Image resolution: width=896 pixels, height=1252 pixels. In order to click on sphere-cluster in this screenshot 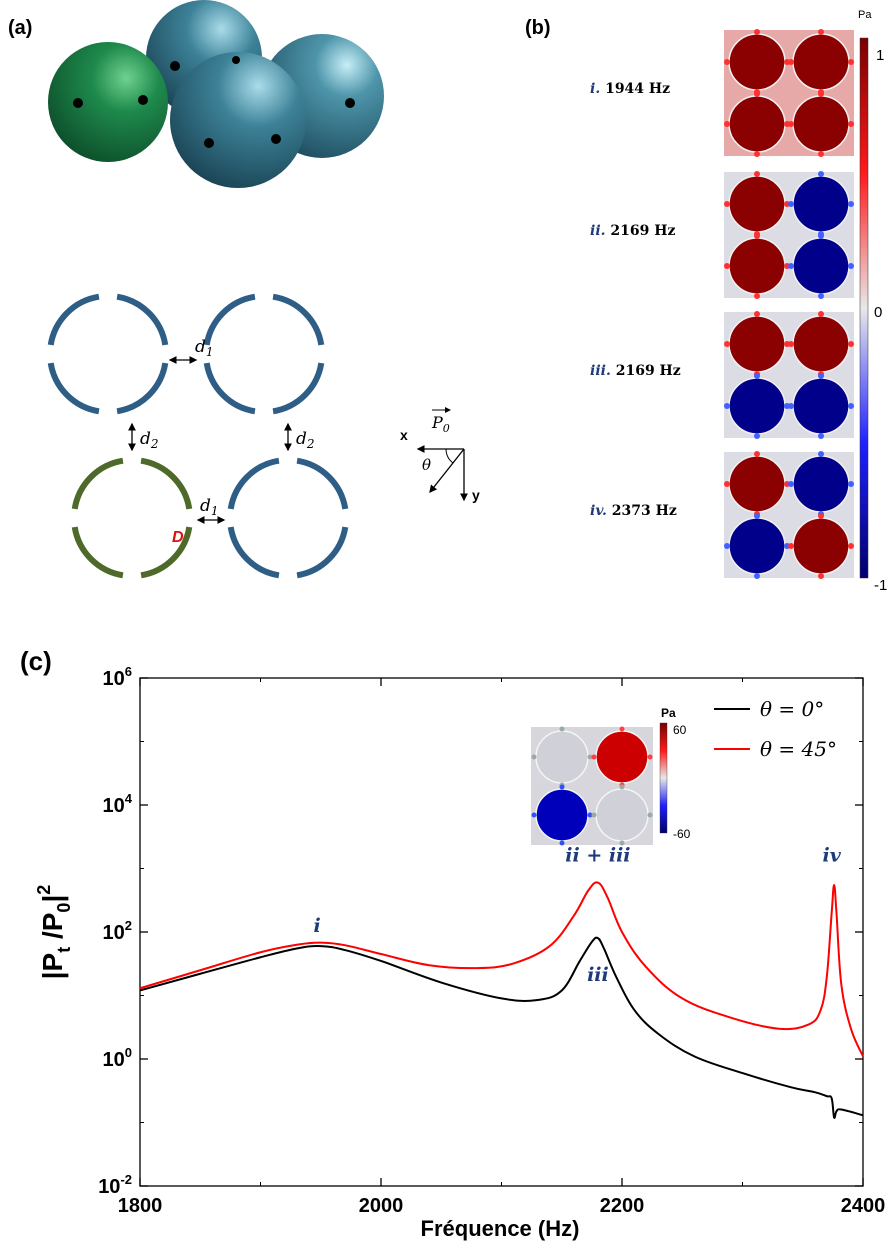, I will do `click(216, 94)`.